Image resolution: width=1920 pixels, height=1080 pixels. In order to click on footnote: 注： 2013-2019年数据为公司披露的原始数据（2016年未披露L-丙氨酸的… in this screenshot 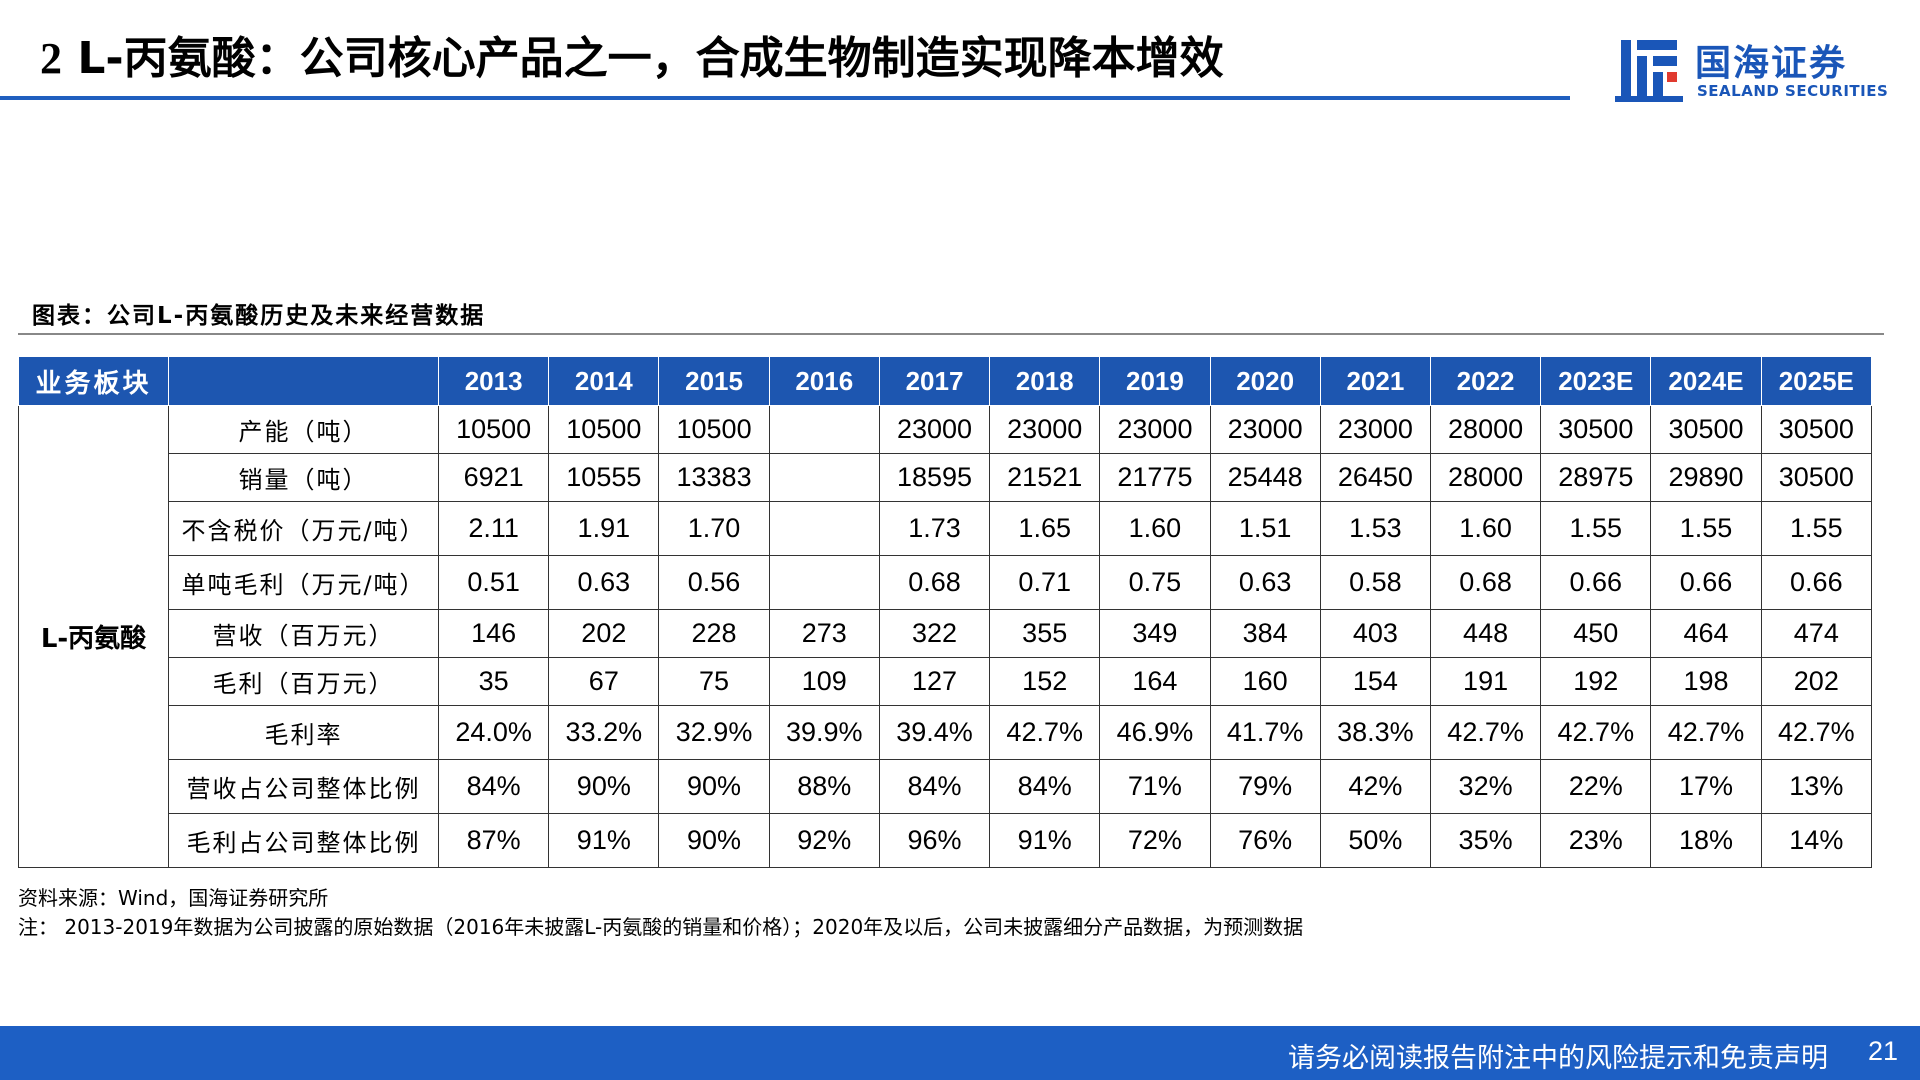, I will do `click(661, 927)`.